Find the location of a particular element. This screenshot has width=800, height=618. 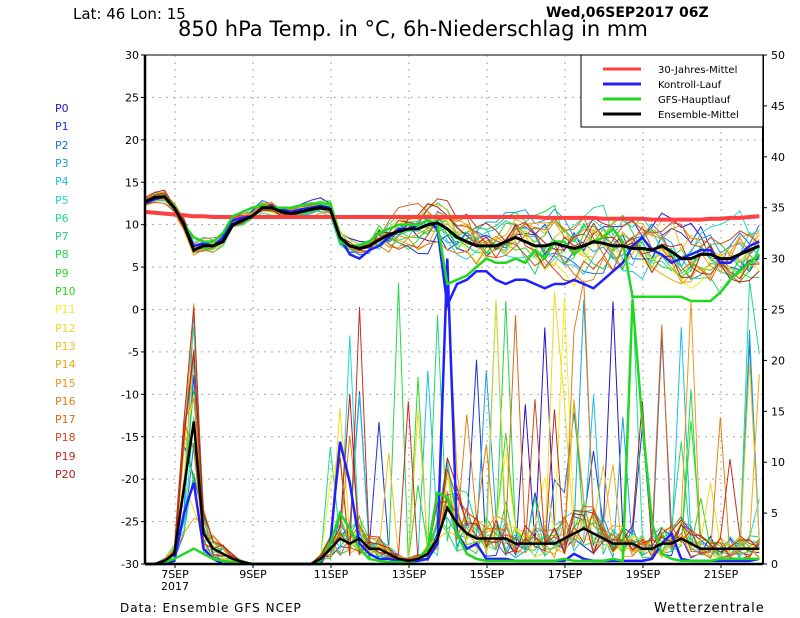

member-label-p3: P3 is located at coordinates (62, 163).